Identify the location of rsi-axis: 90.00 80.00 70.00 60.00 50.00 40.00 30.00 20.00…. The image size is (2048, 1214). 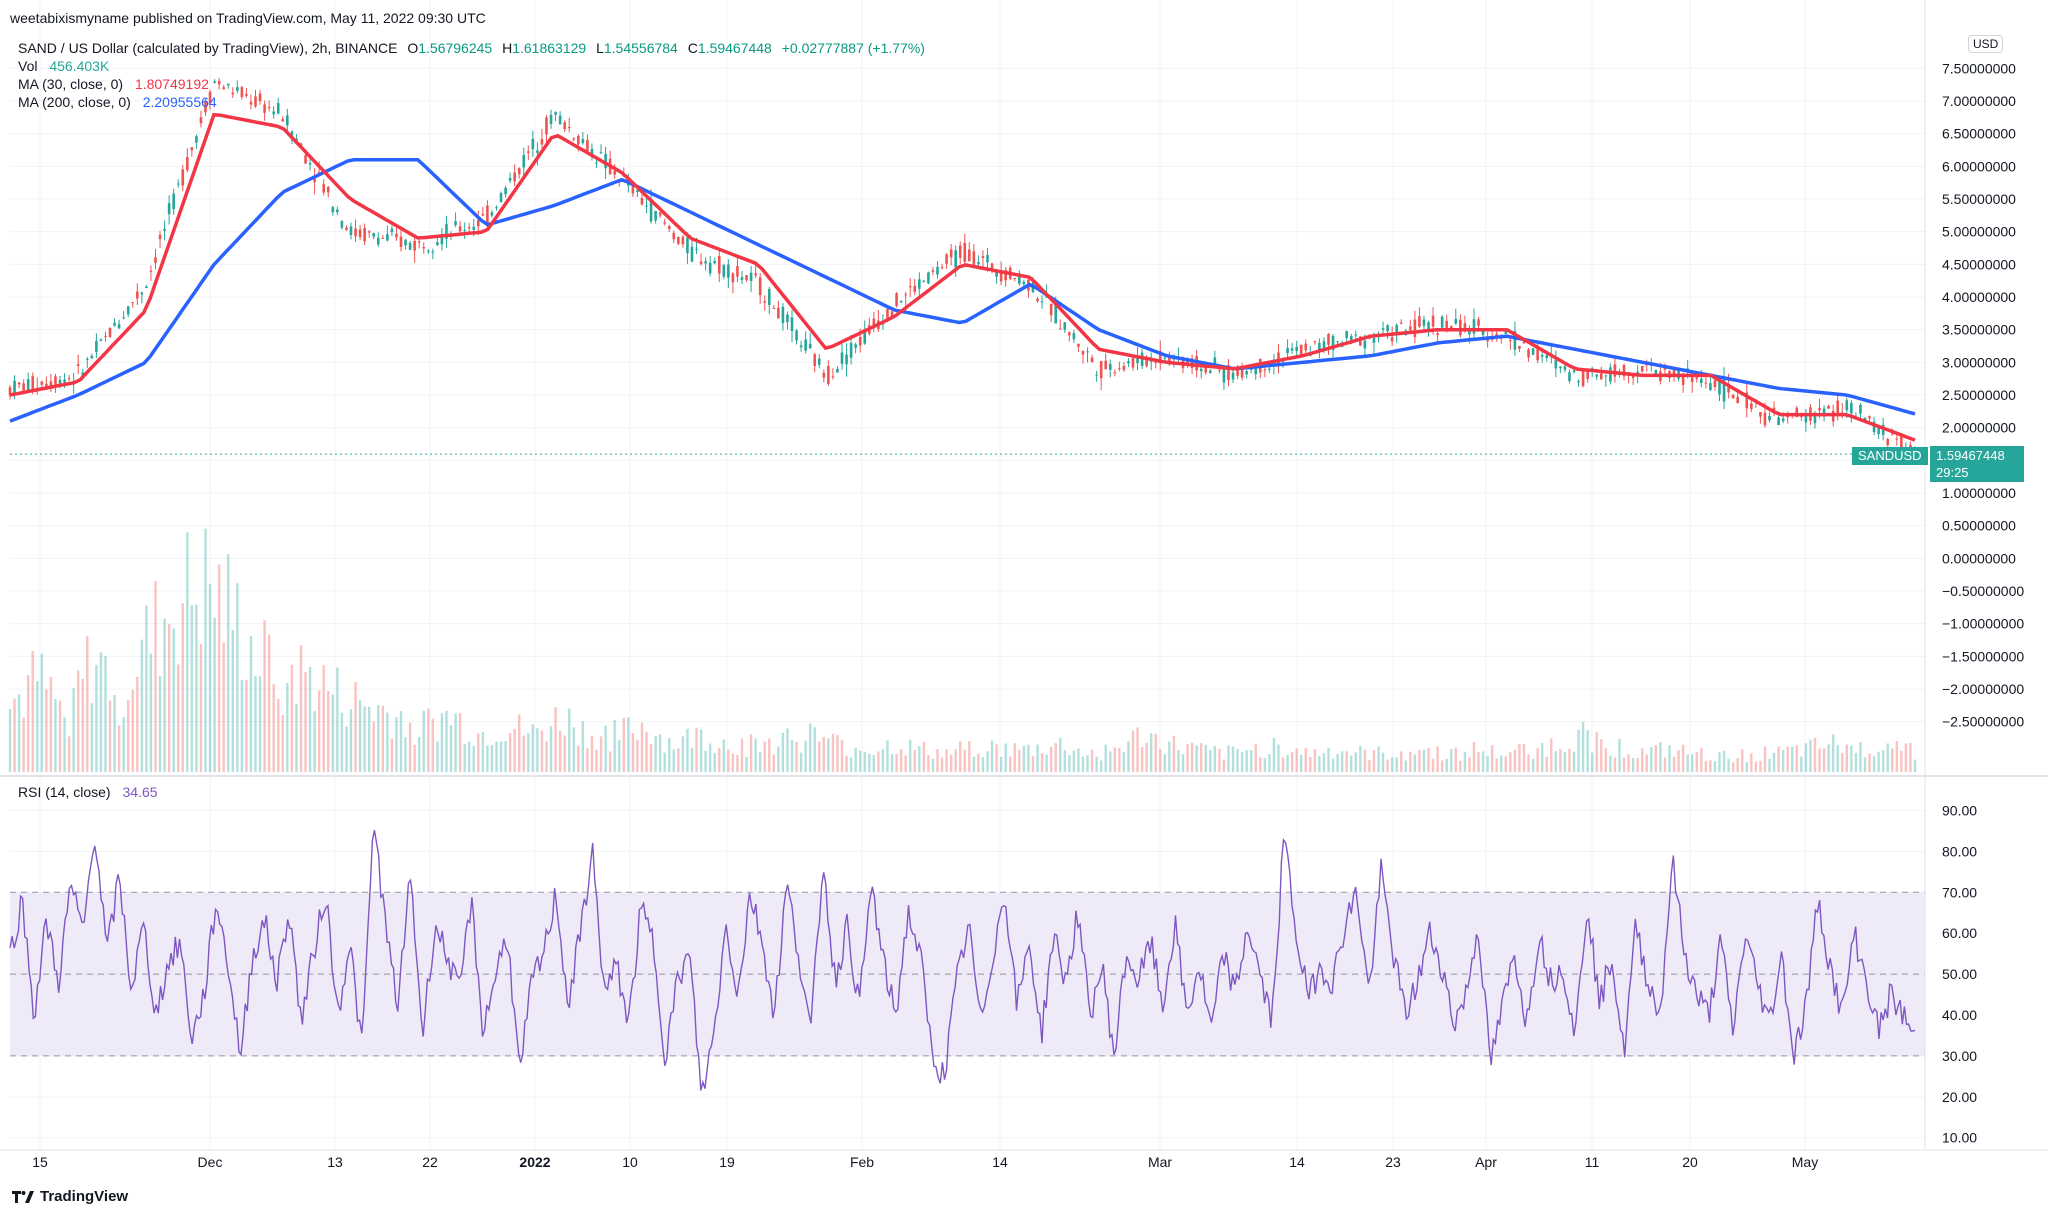
(1959, 973).